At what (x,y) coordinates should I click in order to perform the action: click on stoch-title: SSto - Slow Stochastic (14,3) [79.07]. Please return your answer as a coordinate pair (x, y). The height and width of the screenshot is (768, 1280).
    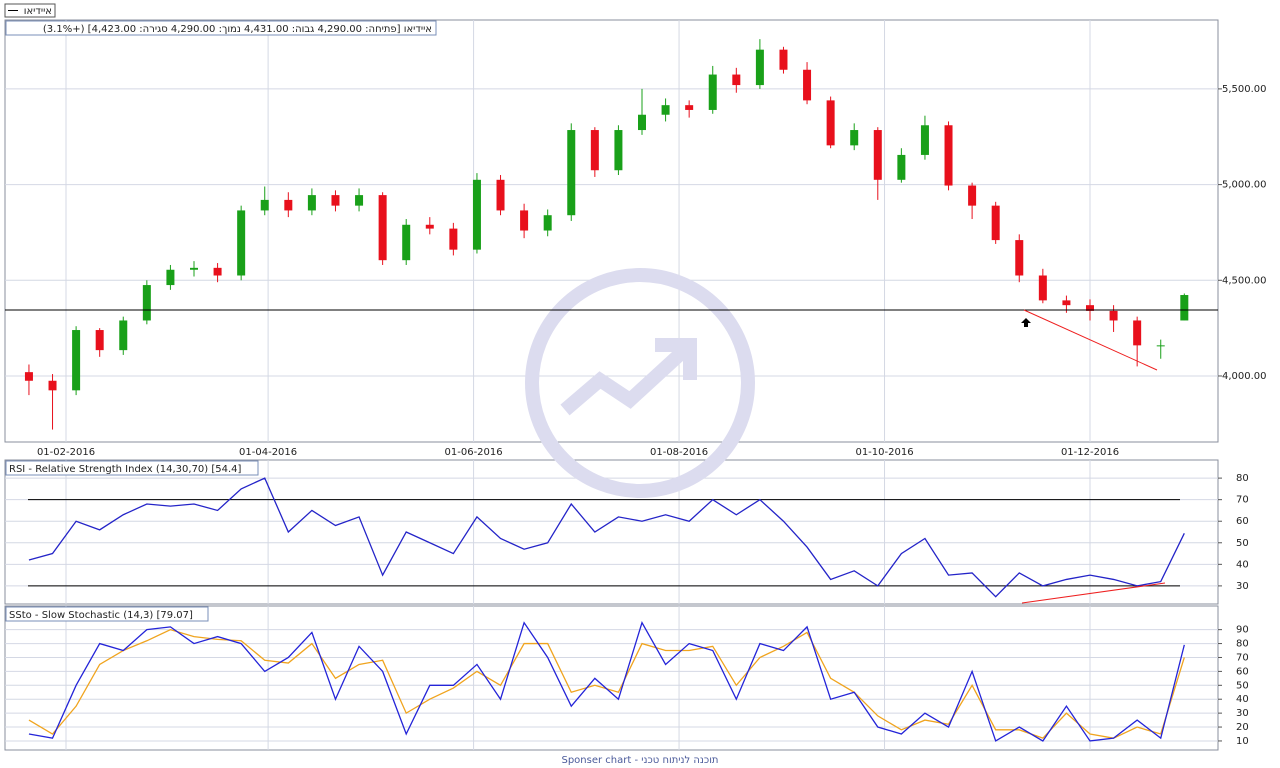
    Looking at the image, I should click on (101, 615).